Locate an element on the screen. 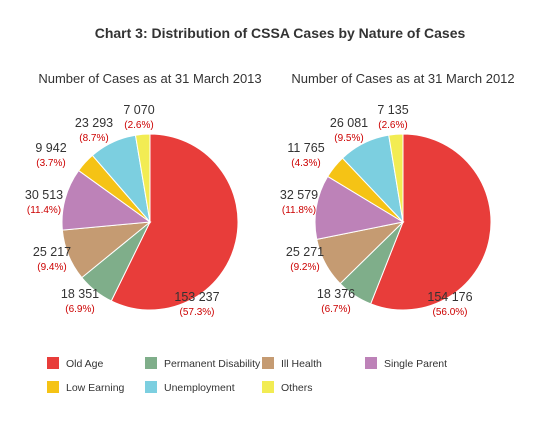 This screenshot has width=537, height=424. value-label-permanent-disability-2013: 18 351 is located at coordinates (80, 294).